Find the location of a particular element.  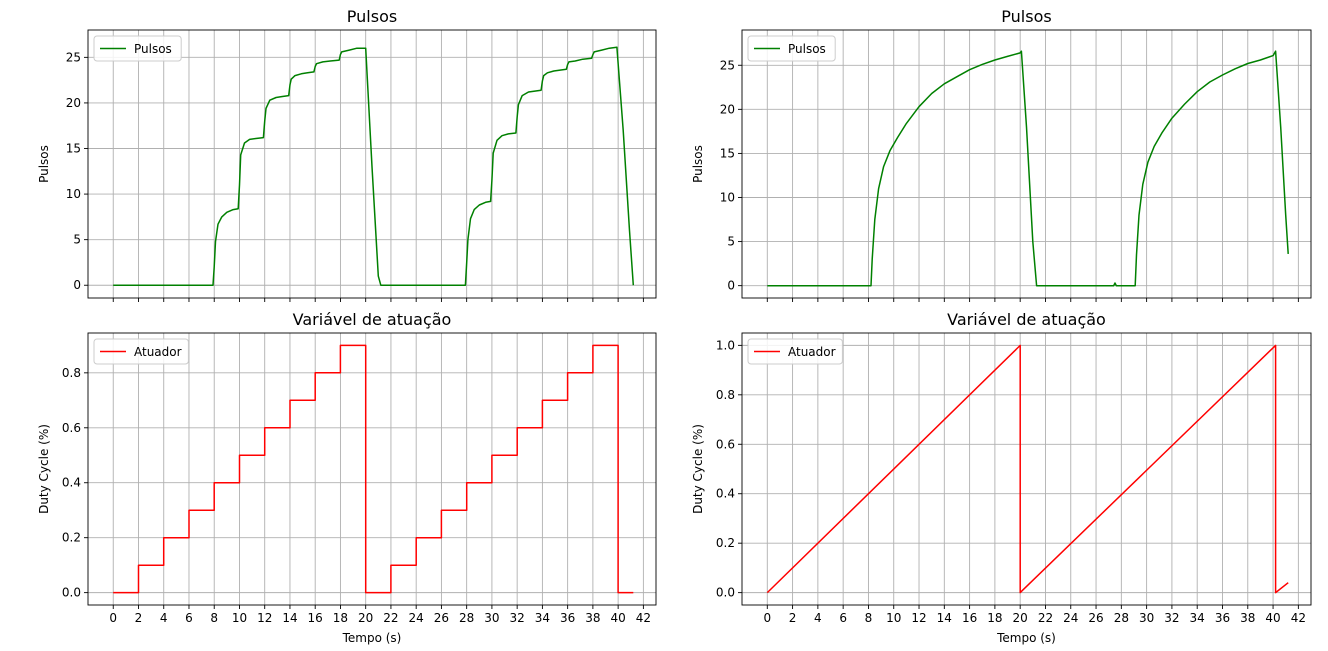

x-tick-label: 14 is located at coordinates (289, 618).